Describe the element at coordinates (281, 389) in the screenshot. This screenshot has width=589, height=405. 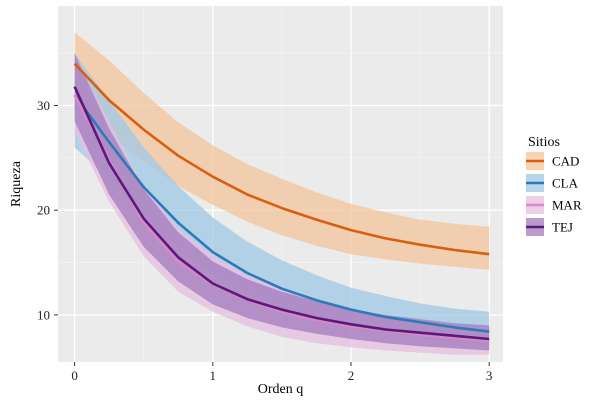
I see `x-axis-title: Orden q` at that location.